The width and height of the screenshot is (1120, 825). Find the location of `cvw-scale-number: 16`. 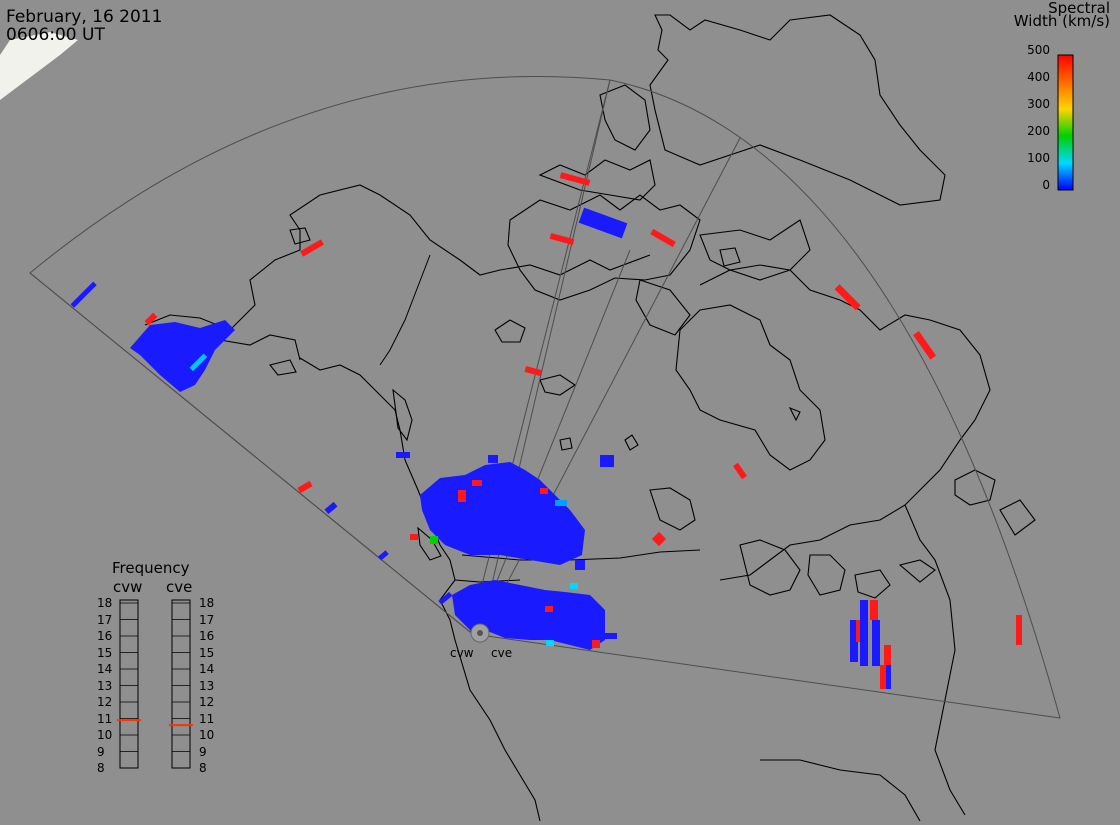

cvw-scale-number: 16 is located at coordinates (105, 636).